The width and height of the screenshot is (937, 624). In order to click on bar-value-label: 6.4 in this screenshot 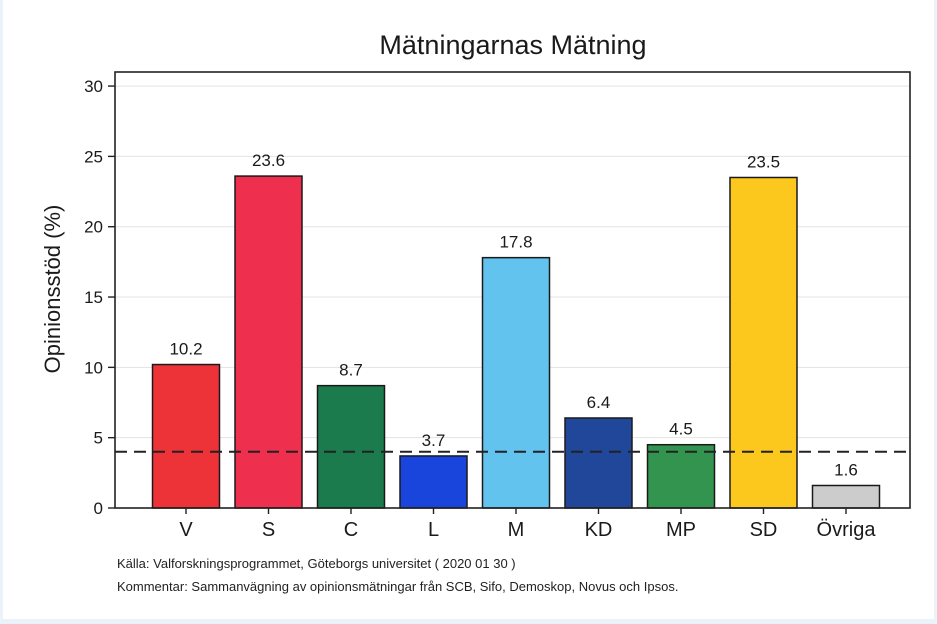, I will do `click(599, 402)`.